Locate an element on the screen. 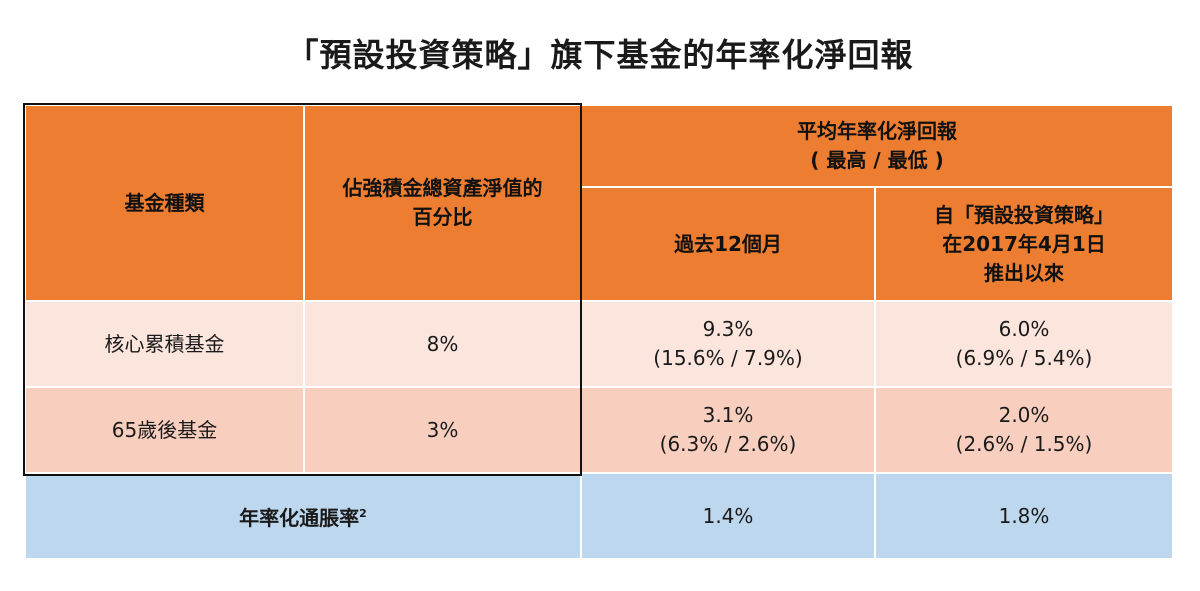  header-avg-return-line1: 平均年率化淨回報 is located at coordinates (877, 131).